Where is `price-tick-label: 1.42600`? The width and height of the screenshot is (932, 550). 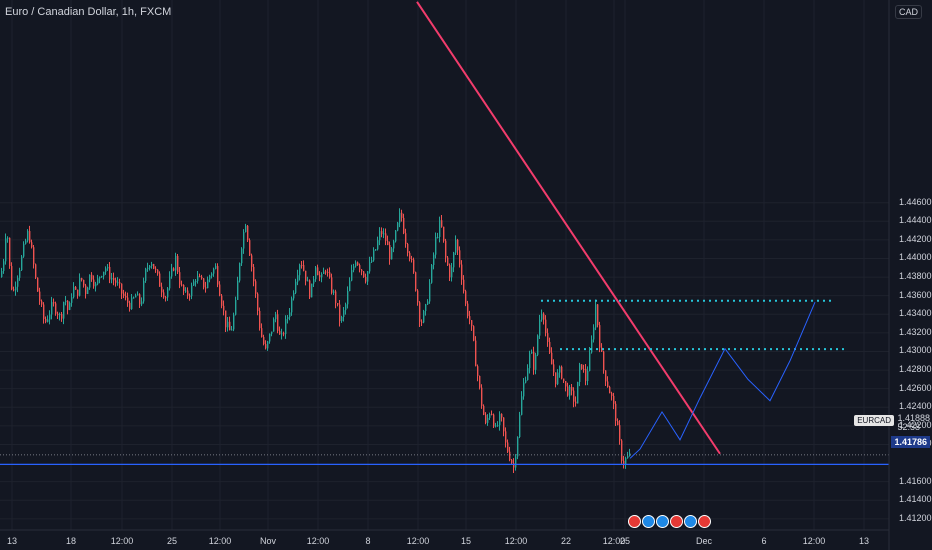
price-tick-label: 1.42600 is located at coordinates (915, 387).